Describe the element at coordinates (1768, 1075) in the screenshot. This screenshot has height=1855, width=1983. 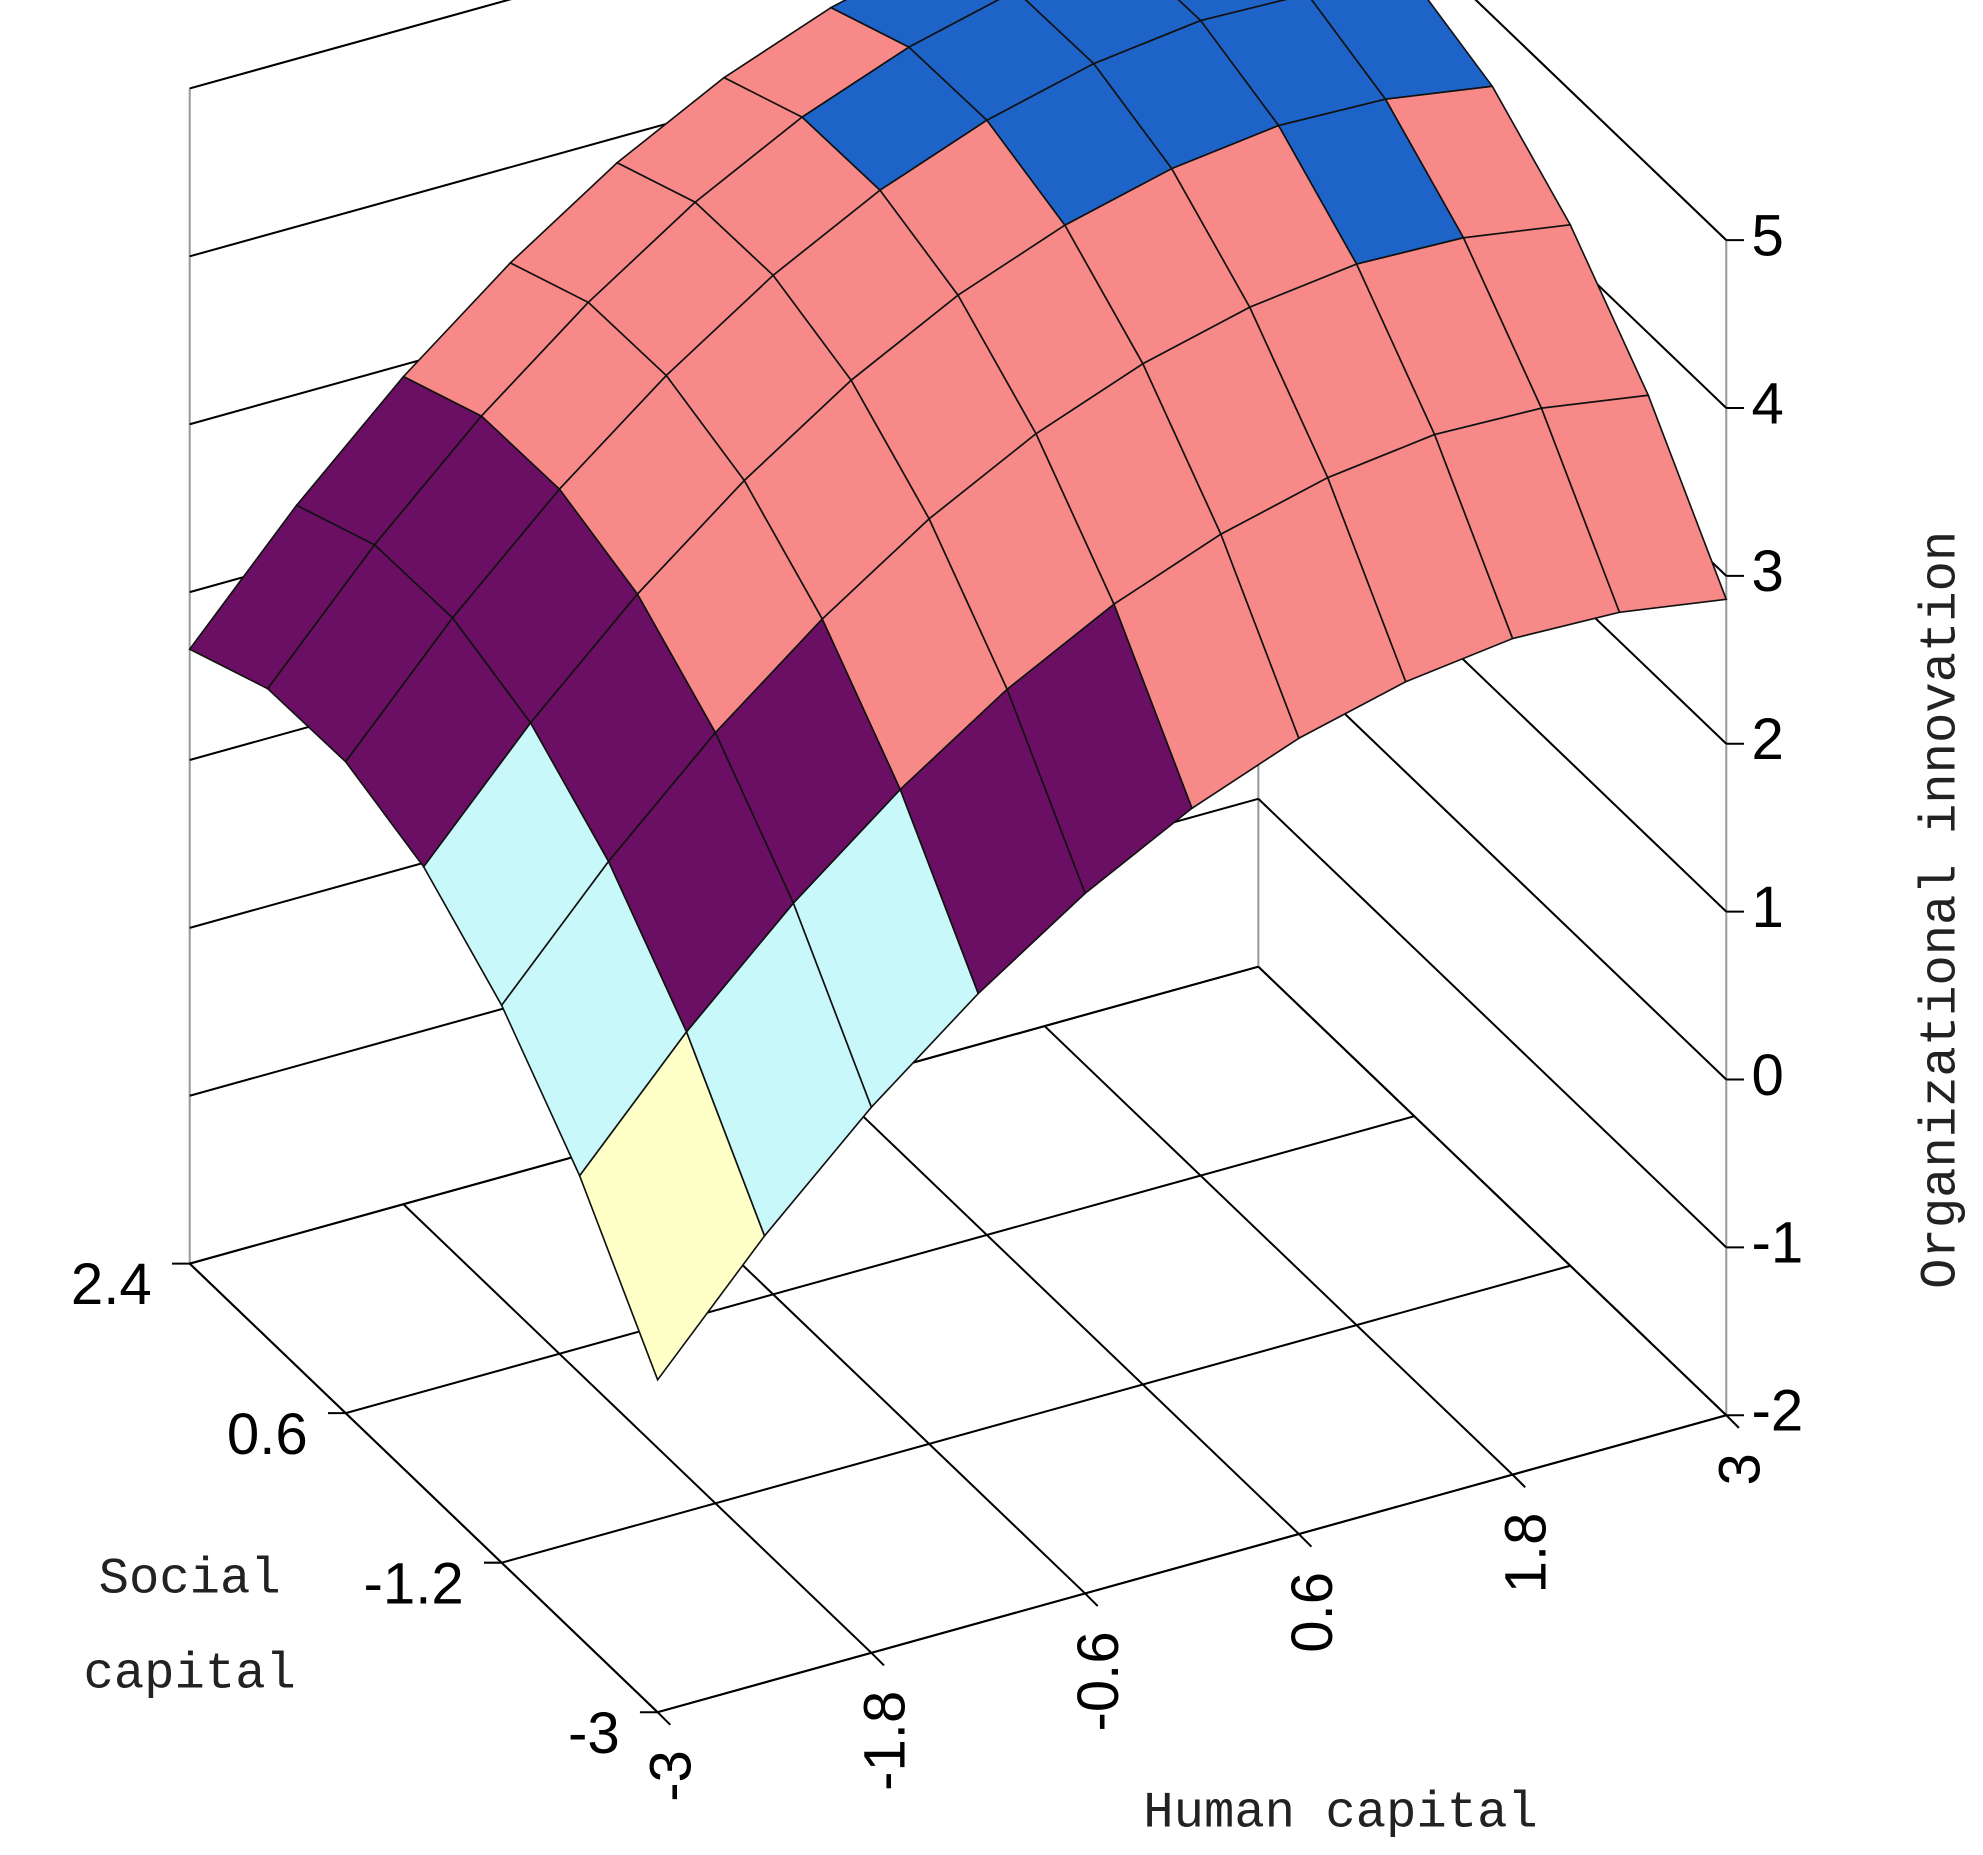
I see `z-tick-label: 0` at that location.